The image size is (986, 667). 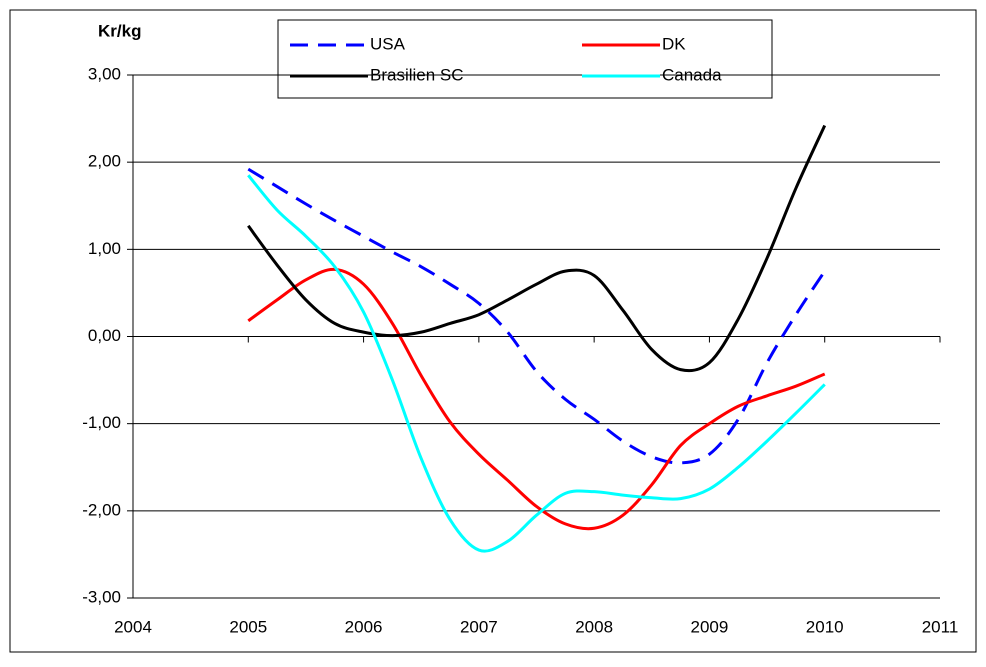 I want to click on x-tick-label: 2008, so click(x=594, y=626).